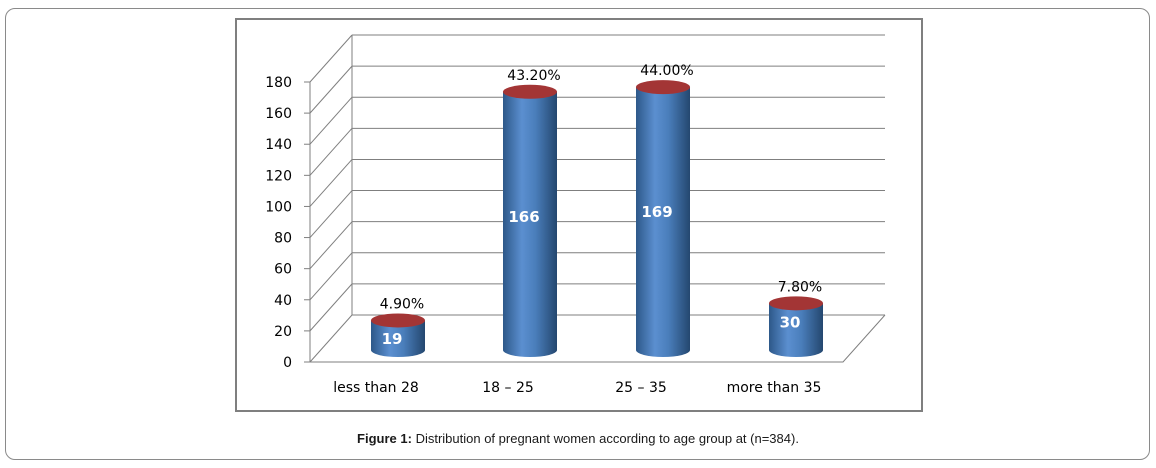 This screenshot has width=1156, height=468. I want to click on y-tick-label: 180, so click(278, 83).